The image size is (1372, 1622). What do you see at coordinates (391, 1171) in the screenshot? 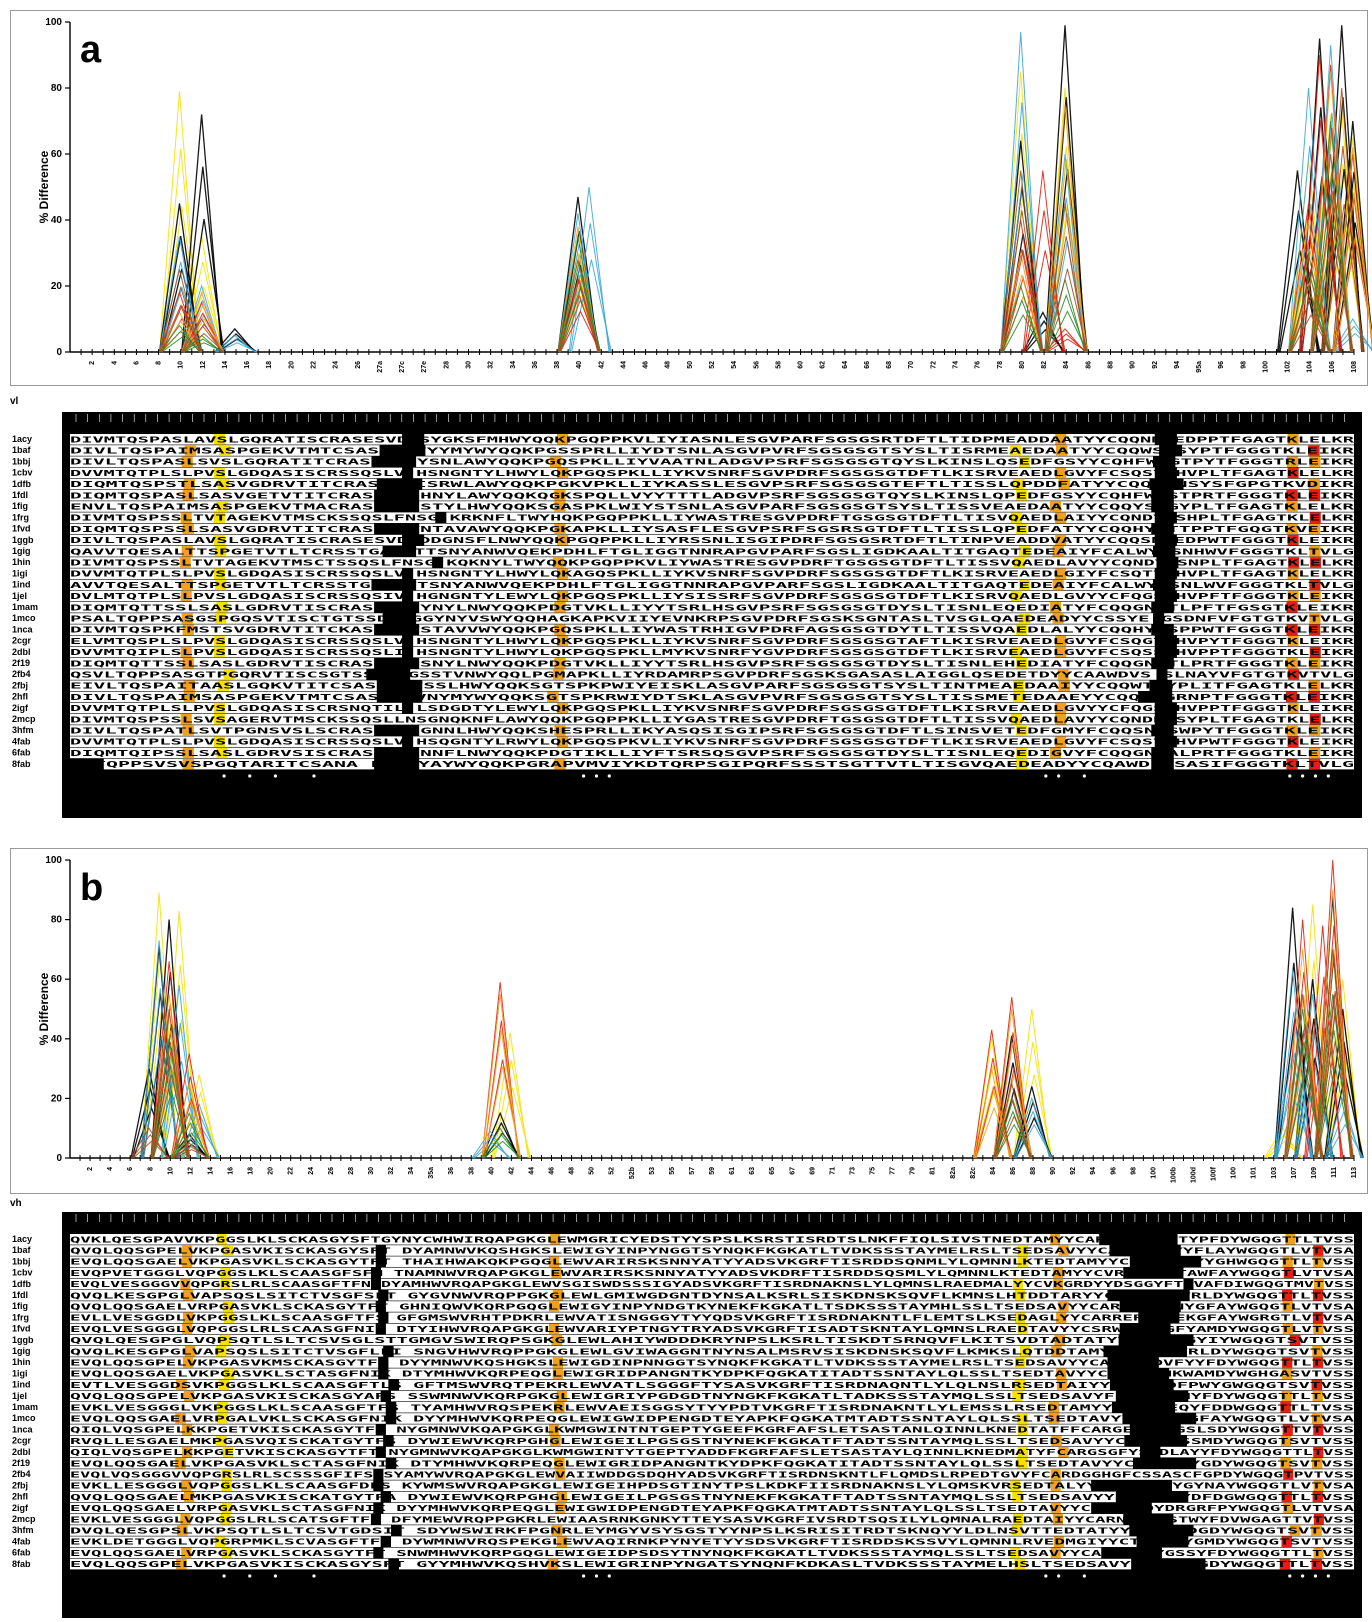
I see `x-tick-label: 32` at bounding box center [391, 1171].